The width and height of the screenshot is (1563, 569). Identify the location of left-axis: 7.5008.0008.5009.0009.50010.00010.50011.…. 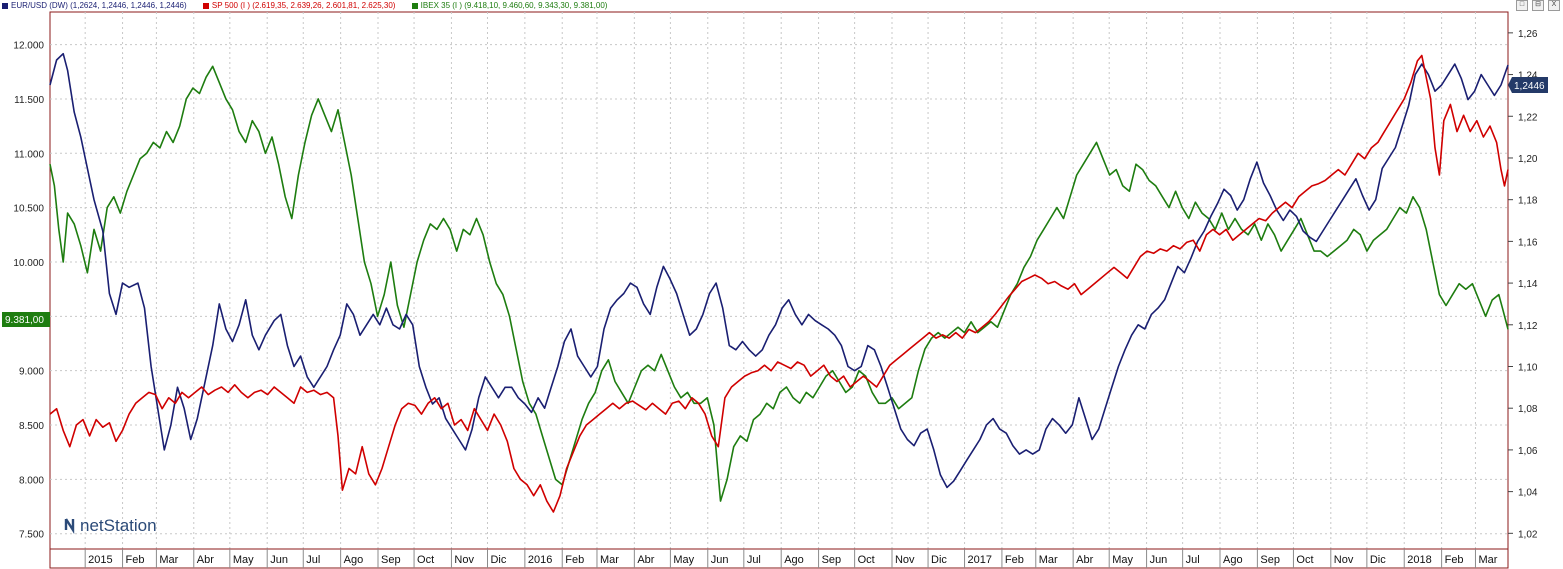
(28, 291).